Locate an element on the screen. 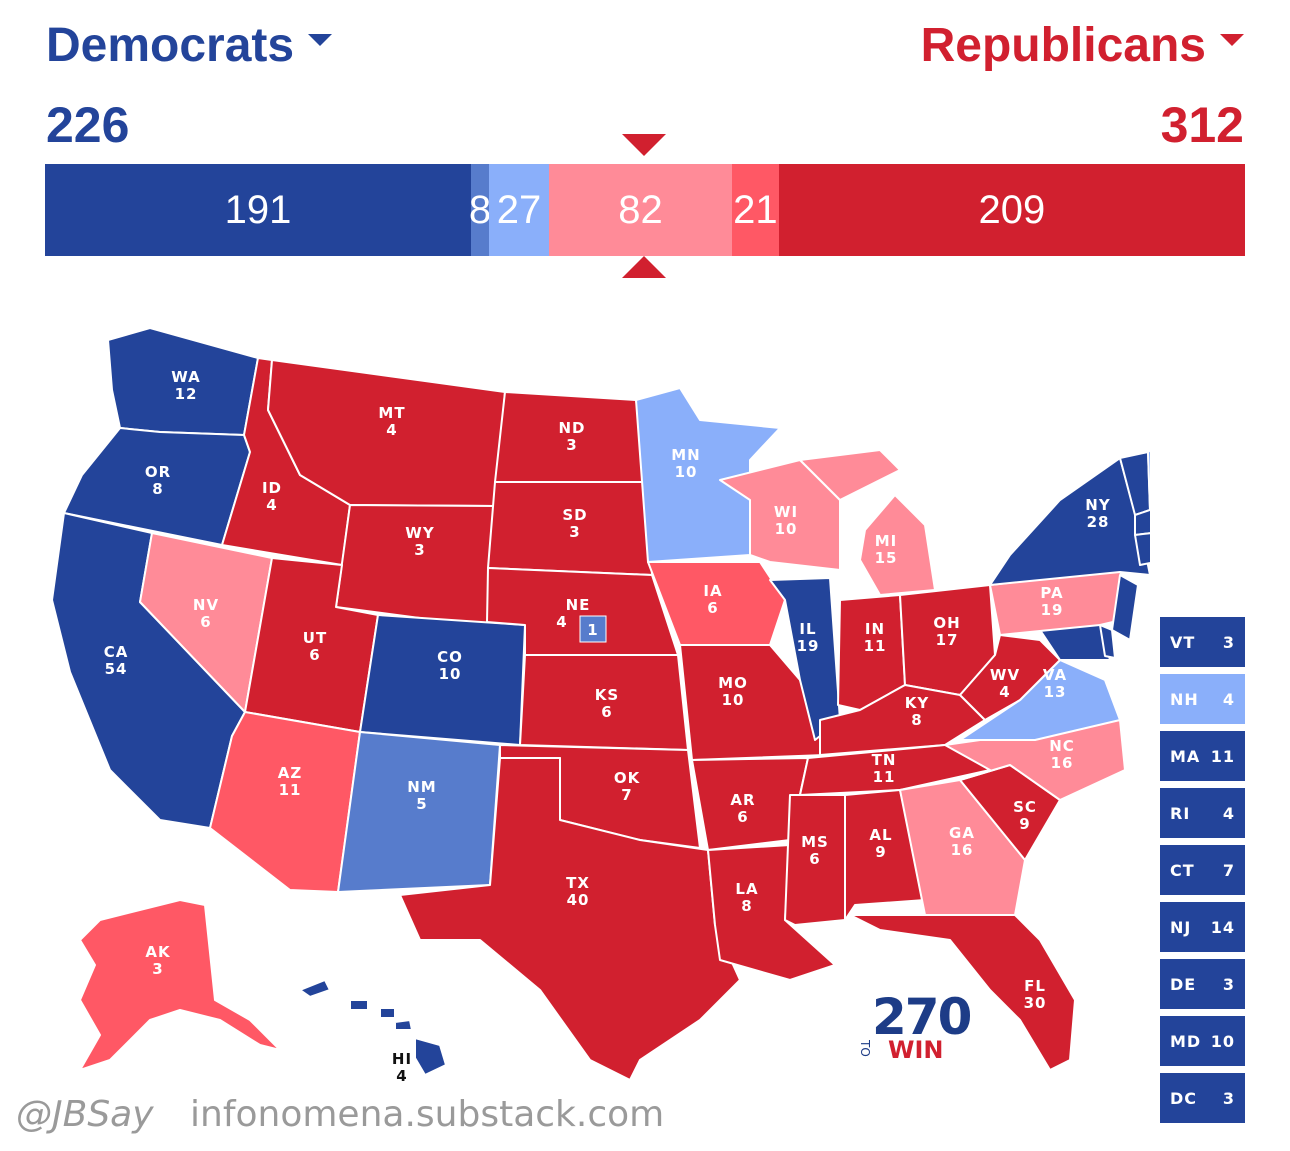 The width and height of the screenshot is (1290, 1151). small-state-abbr: DC is located at coordinates (1184, 1098).